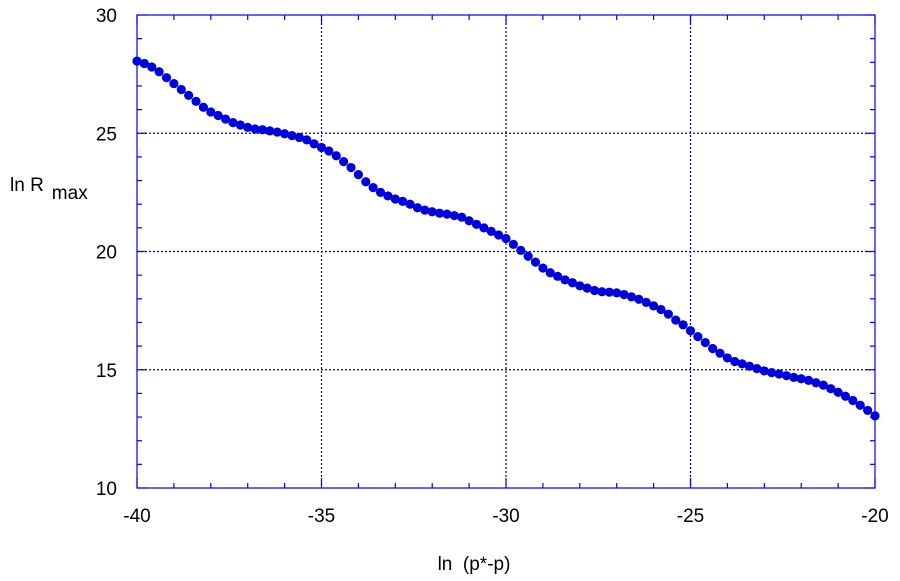 This screenshot has height=581, width=900. Describe the element at coordinates (49, 189) in the screenshot. I see `y-axis-title: ln R max` at that location.